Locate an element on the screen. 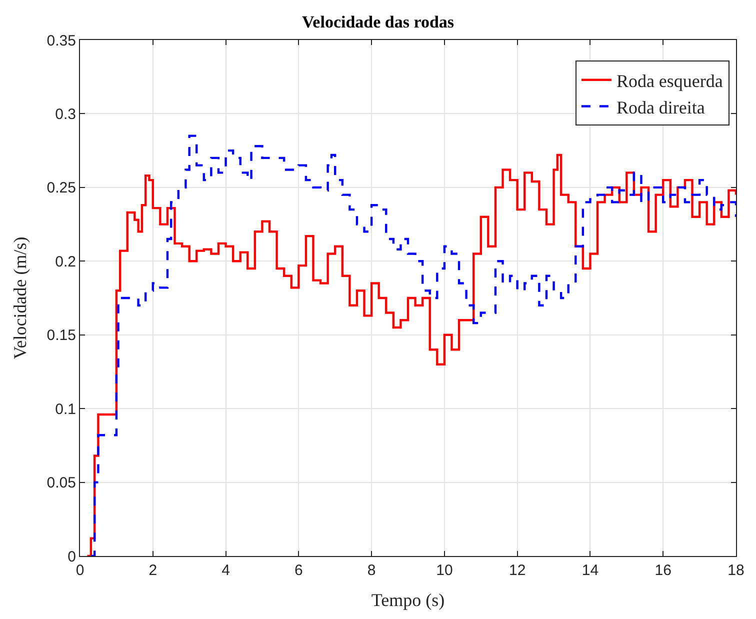 The width and height of the screenshot is (756, 619). y-tick-label: 0.3 is located at coordinates (65, 114).